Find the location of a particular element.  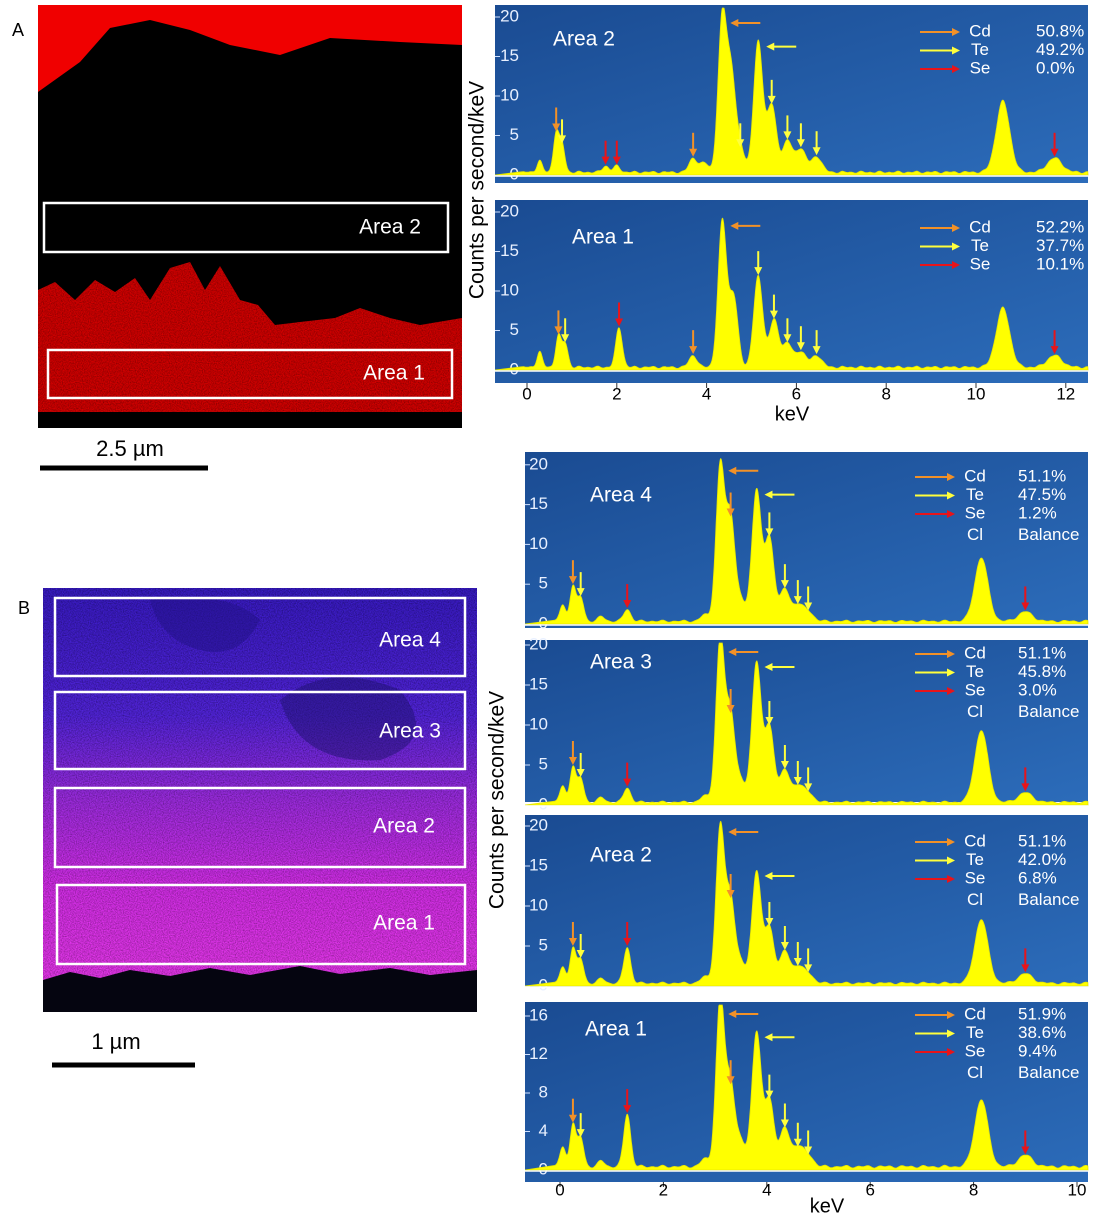

map-a-top-region is located at coordinates (250, 48).